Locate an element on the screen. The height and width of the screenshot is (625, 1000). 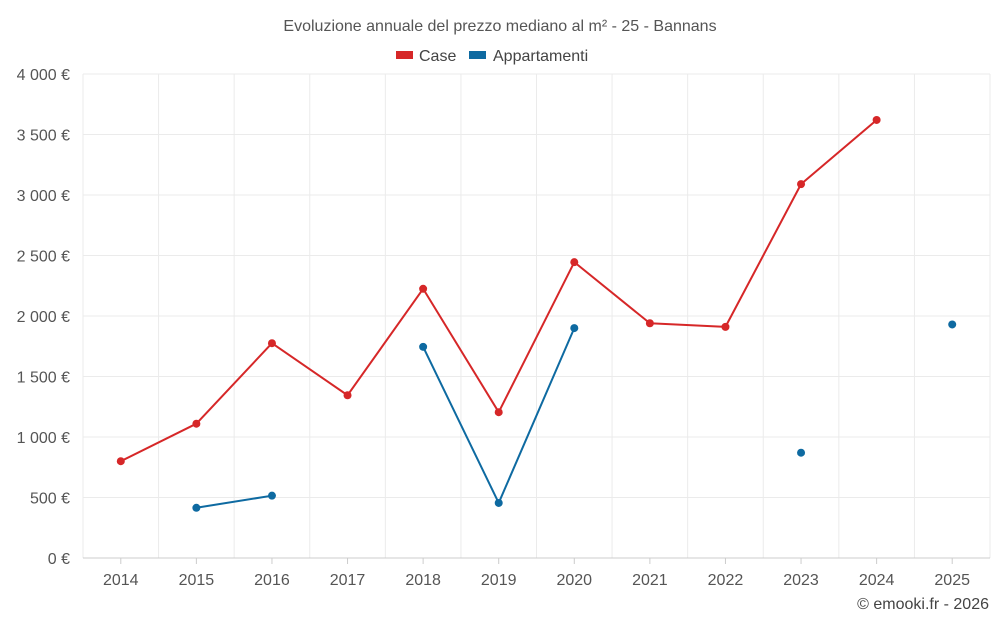
data-point-case-2018 is located at coordinates (423, 288).